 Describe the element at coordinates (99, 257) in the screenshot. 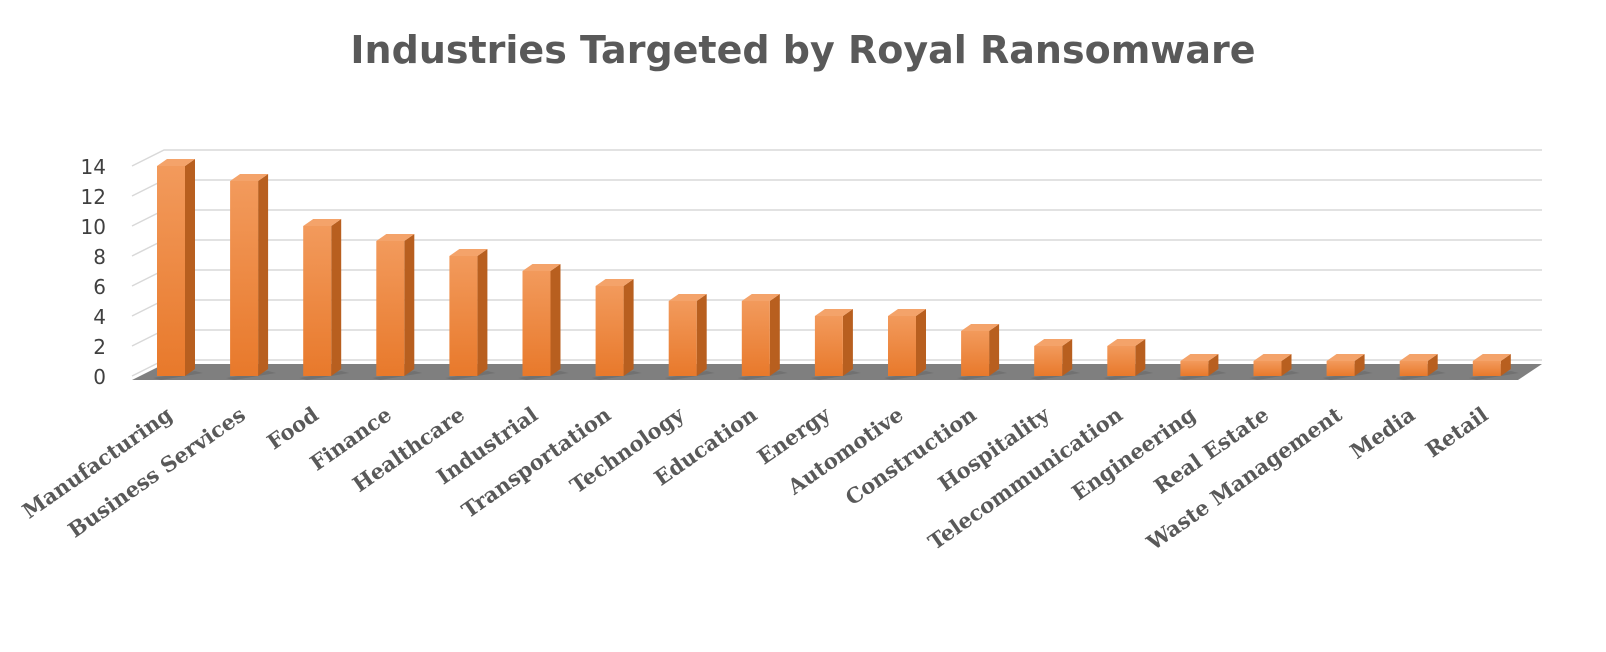

I see `y-tick-label: 8` at that location.